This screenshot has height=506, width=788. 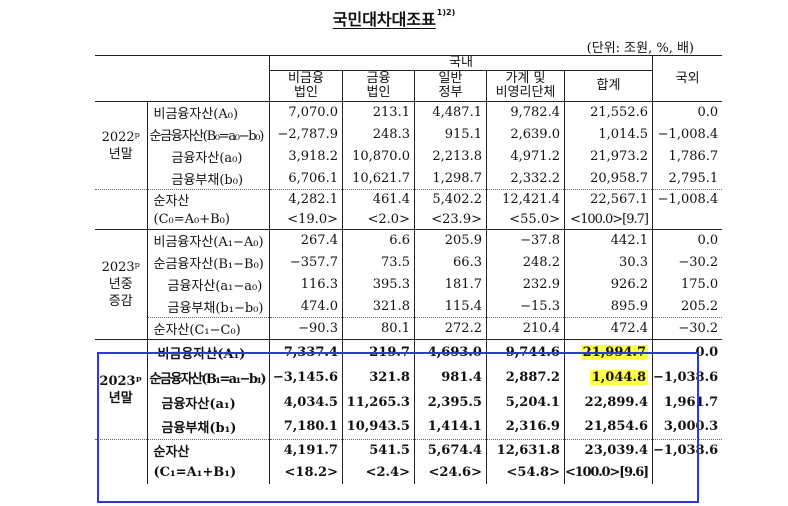 What do you see at coordinates (305, 472) in the screenshot?
I see `cell: <18.2>` at bounding box center [305, 472].